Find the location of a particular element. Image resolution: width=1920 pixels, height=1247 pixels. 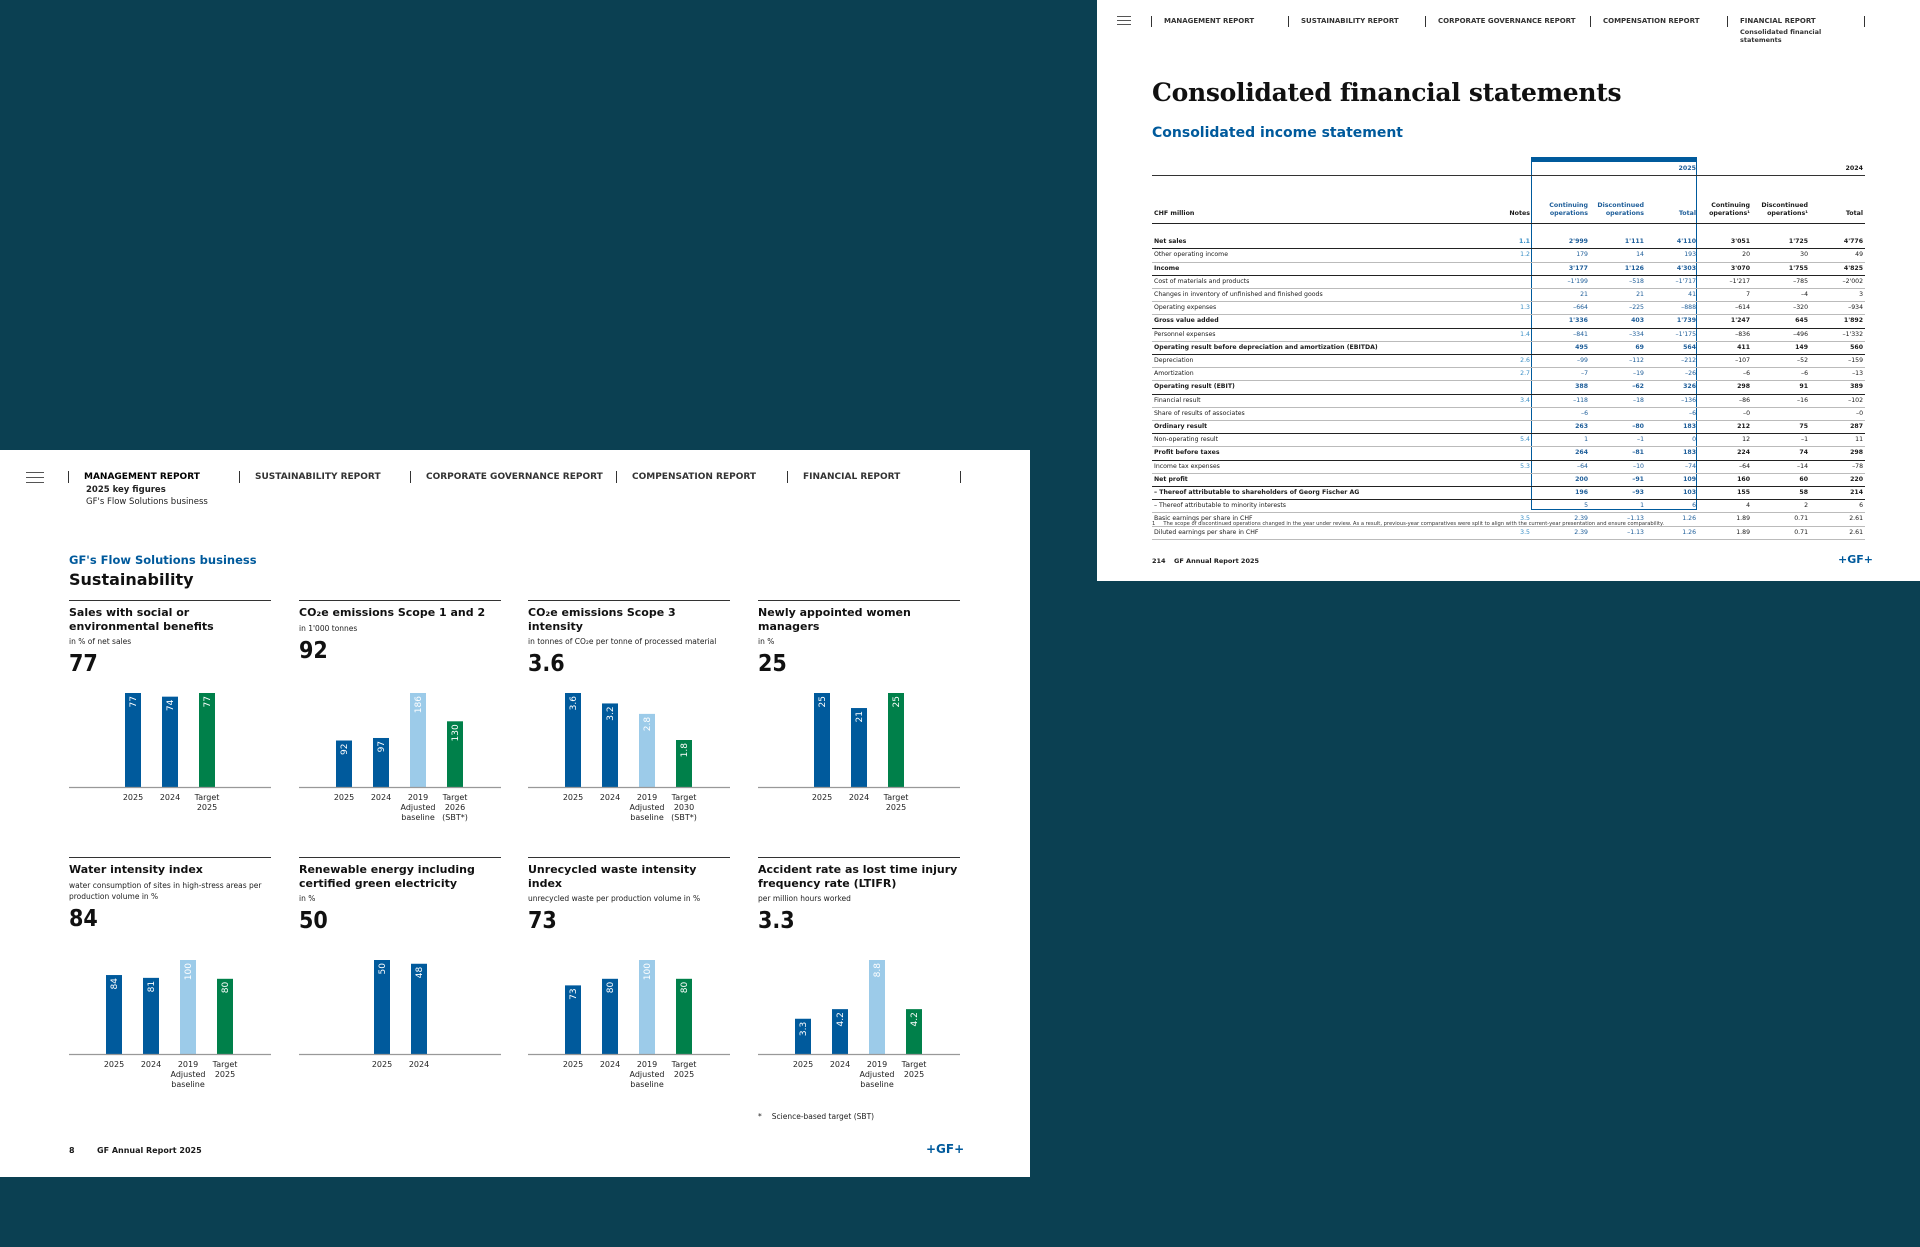

table-cell: 3'070 is located at coordinates (1725, 269).